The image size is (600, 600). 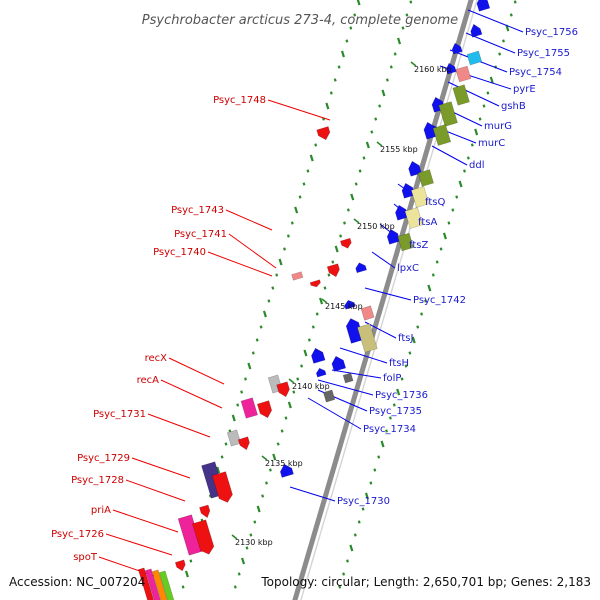 I want to click on gene-gshB, so click(x=461, y=95).